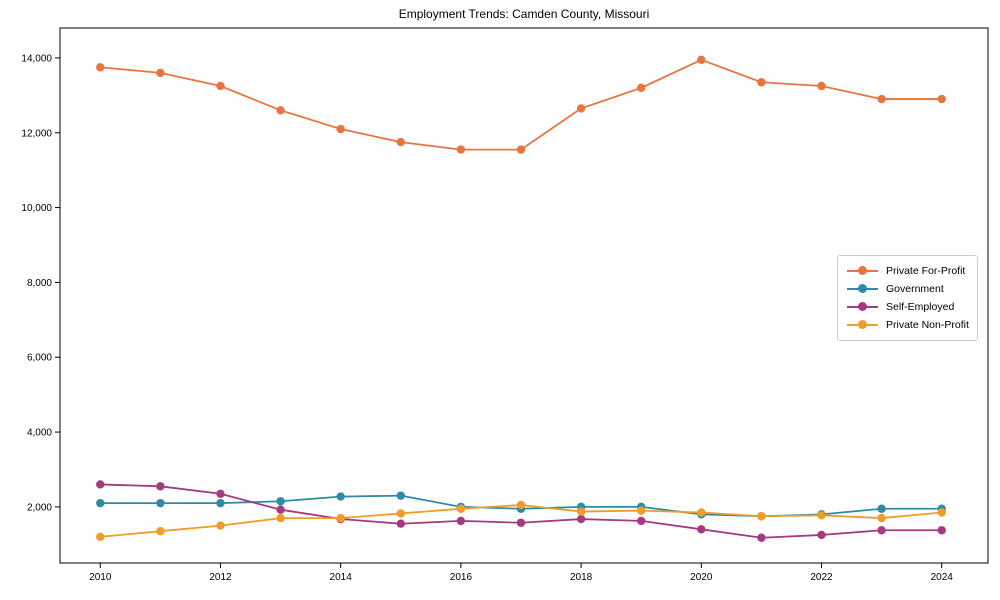  What do you see at coordinates (942, 577) in the screenshot?
I see `x-axis-tick-label: 2024` at bounding box center [942, 577].